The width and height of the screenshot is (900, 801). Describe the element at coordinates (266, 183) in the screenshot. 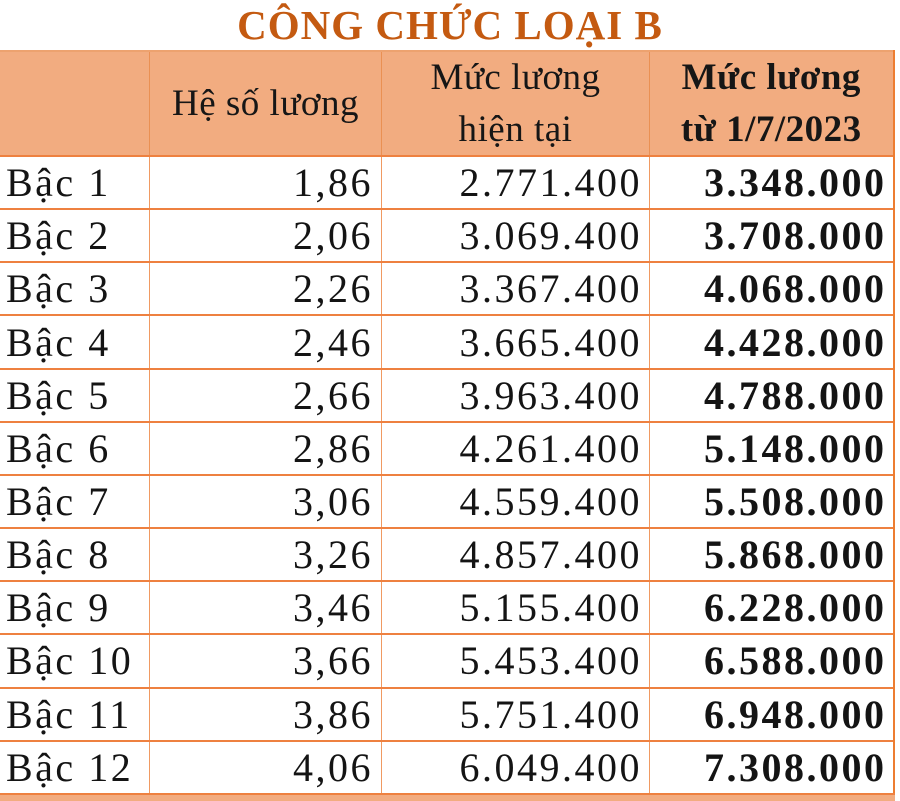

I see `coefficient-cell: 1,86` at that location.